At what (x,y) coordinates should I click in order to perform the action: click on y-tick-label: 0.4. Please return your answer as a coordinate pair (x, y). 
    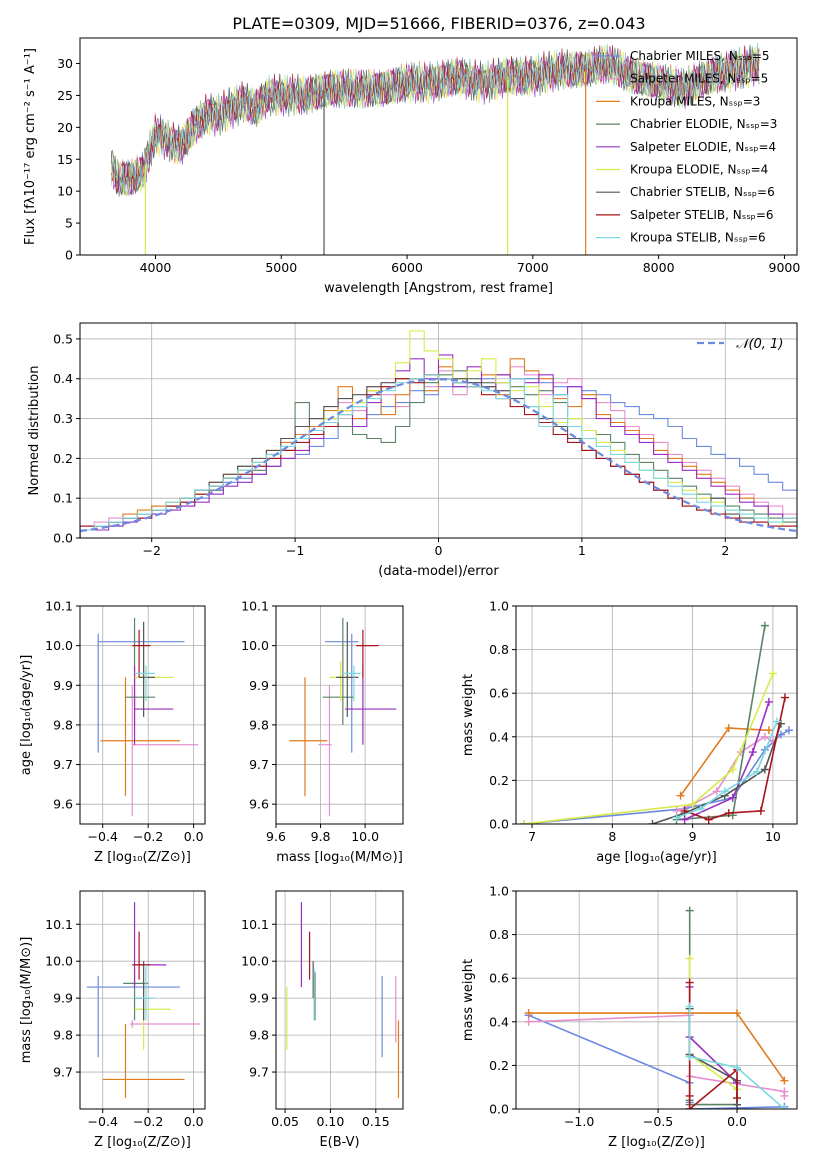
    Looking at the image, I should click on (499, 736).